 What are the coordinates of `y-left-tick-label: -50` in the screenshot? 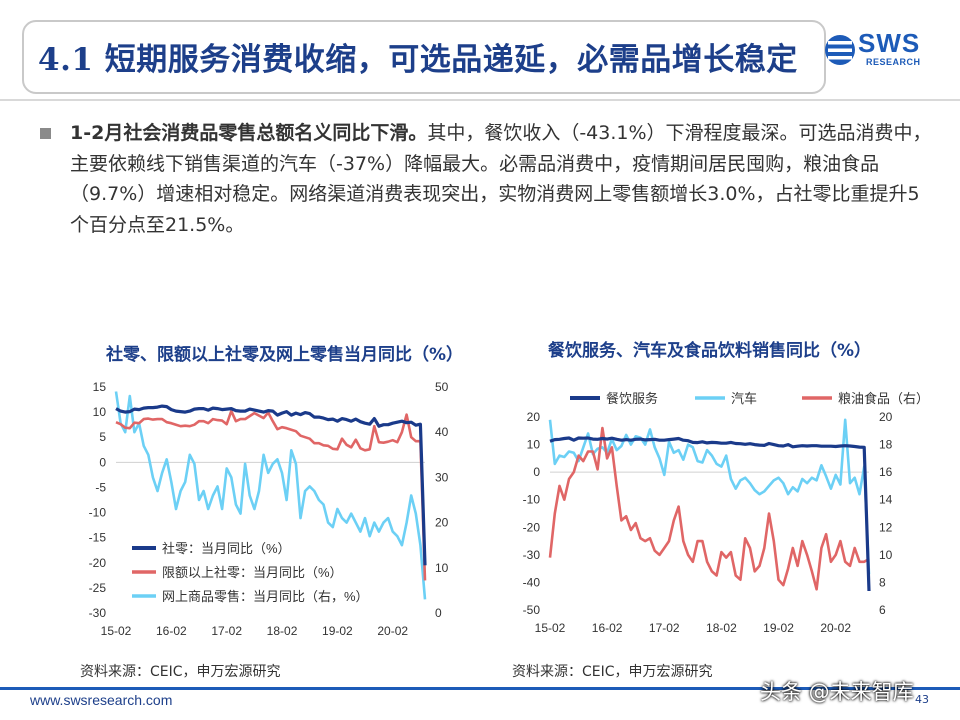 It's located at (532, 610).